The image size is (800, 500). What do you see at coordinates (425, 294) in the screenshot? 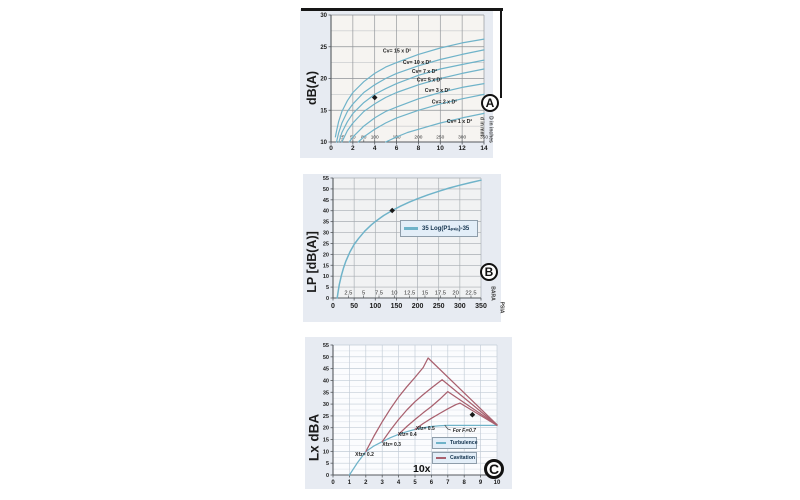
I see `secondary-scale-label: 15` at bounding box center [425, 294].